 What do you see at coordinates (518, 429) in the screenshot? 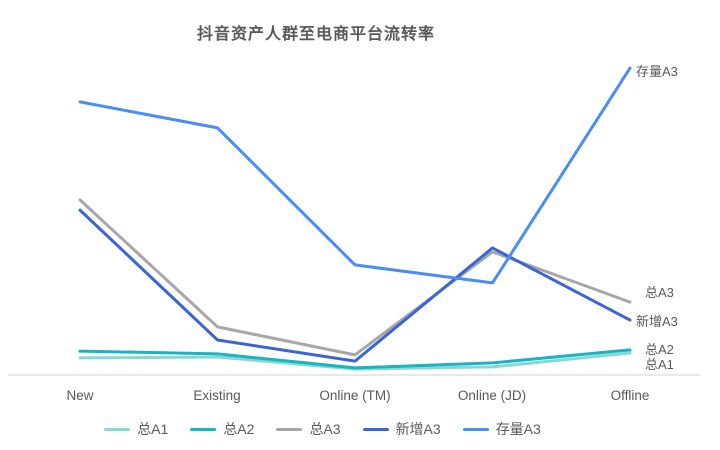
I see `legend-label-cunliang-a3: 存量A3` at bounding box center [518, 429].